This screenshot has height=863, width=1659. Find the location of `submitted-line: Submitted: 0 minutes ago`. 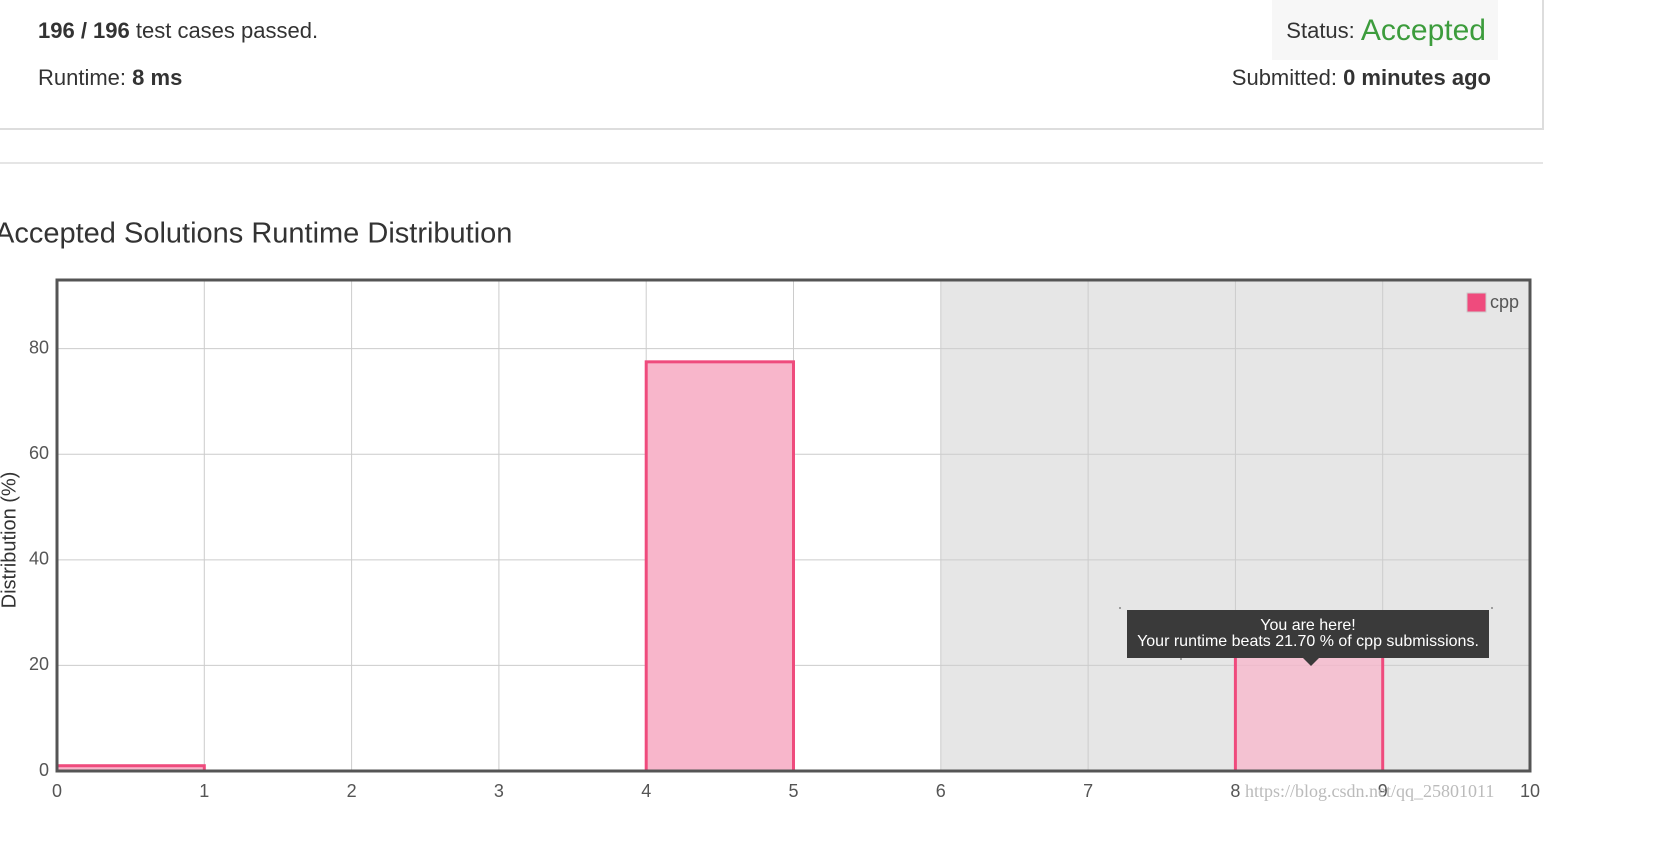

submitted-line: Submitted: 0 minutes ago is located at coordinates (1361, 77).